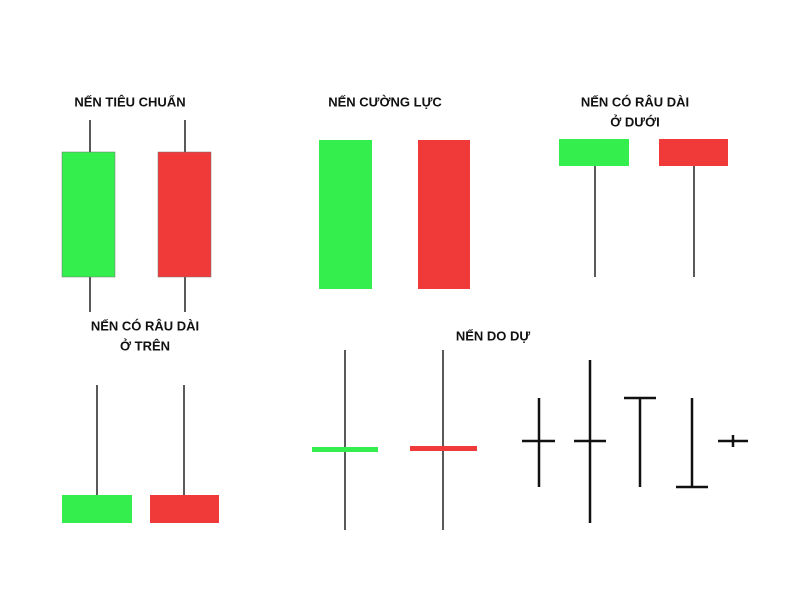 The height and width of the screenshot is (600, 800). Describe the element at coordinates (635, 121) in the screenshot. I see `group-title: Ở DƯỚI` at that location.